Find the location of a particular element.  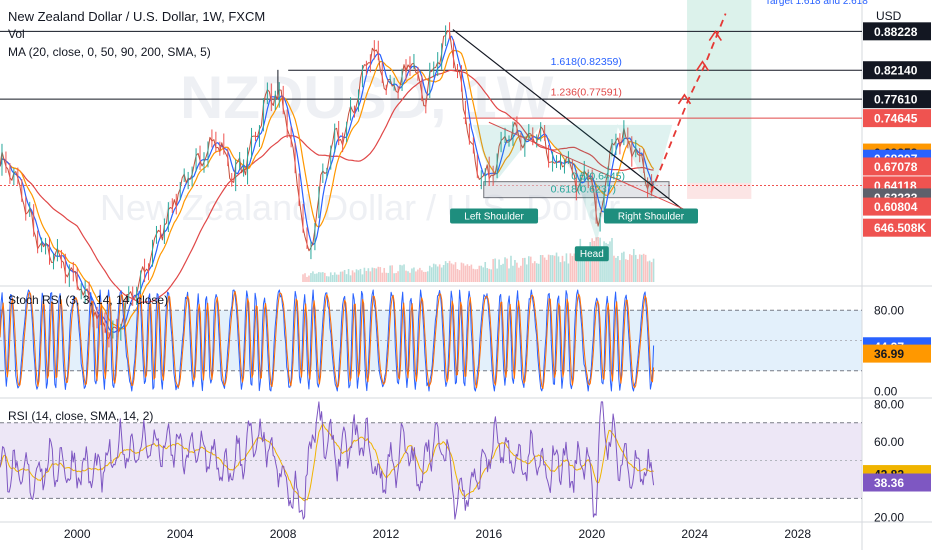

rsi-axis-label: 38.36 is located at coordinates (889, 483).